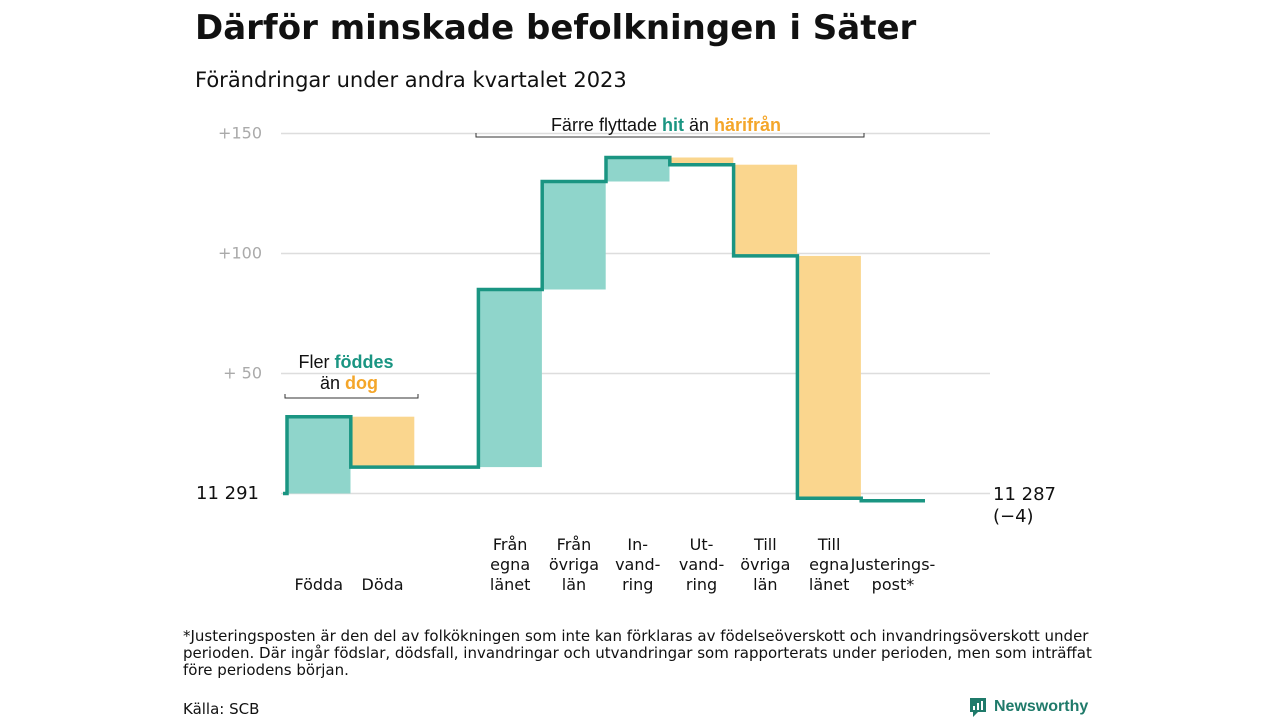  I want to click on y-tick-label: + 50, so click(242, 373).